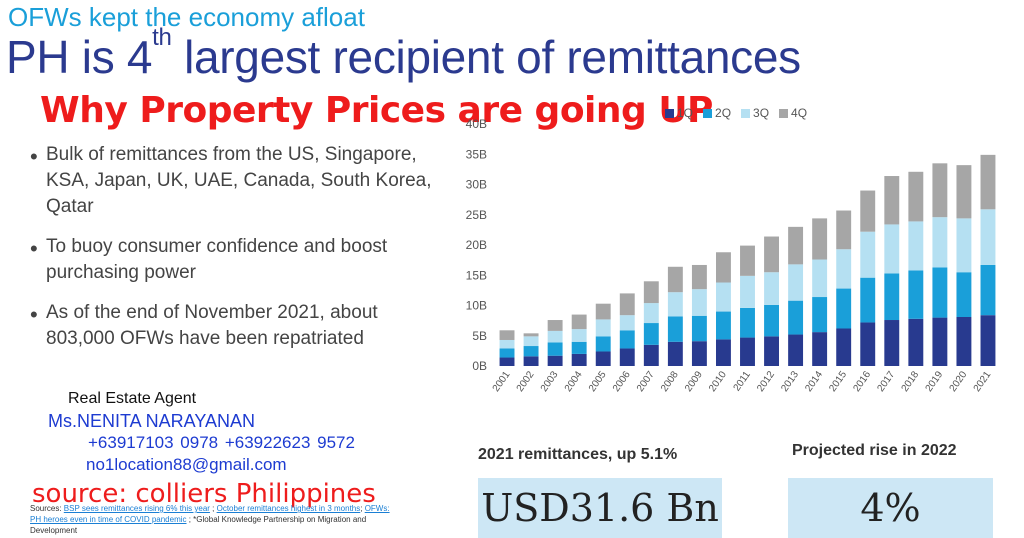  What do you see at coordinates (679, 113) in the screenshot?
I see `legend-item: 1Q` at bounding box center [679, 113].